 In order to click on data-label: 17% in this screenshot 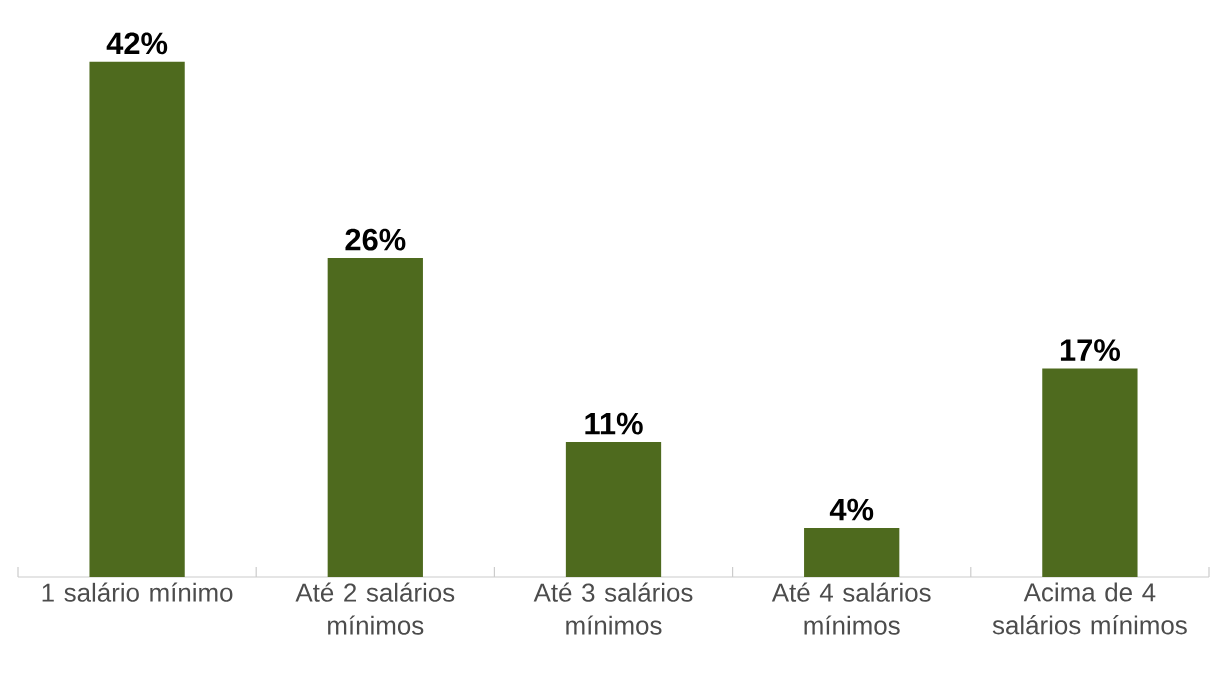, I will do `click(1090, 350)`.